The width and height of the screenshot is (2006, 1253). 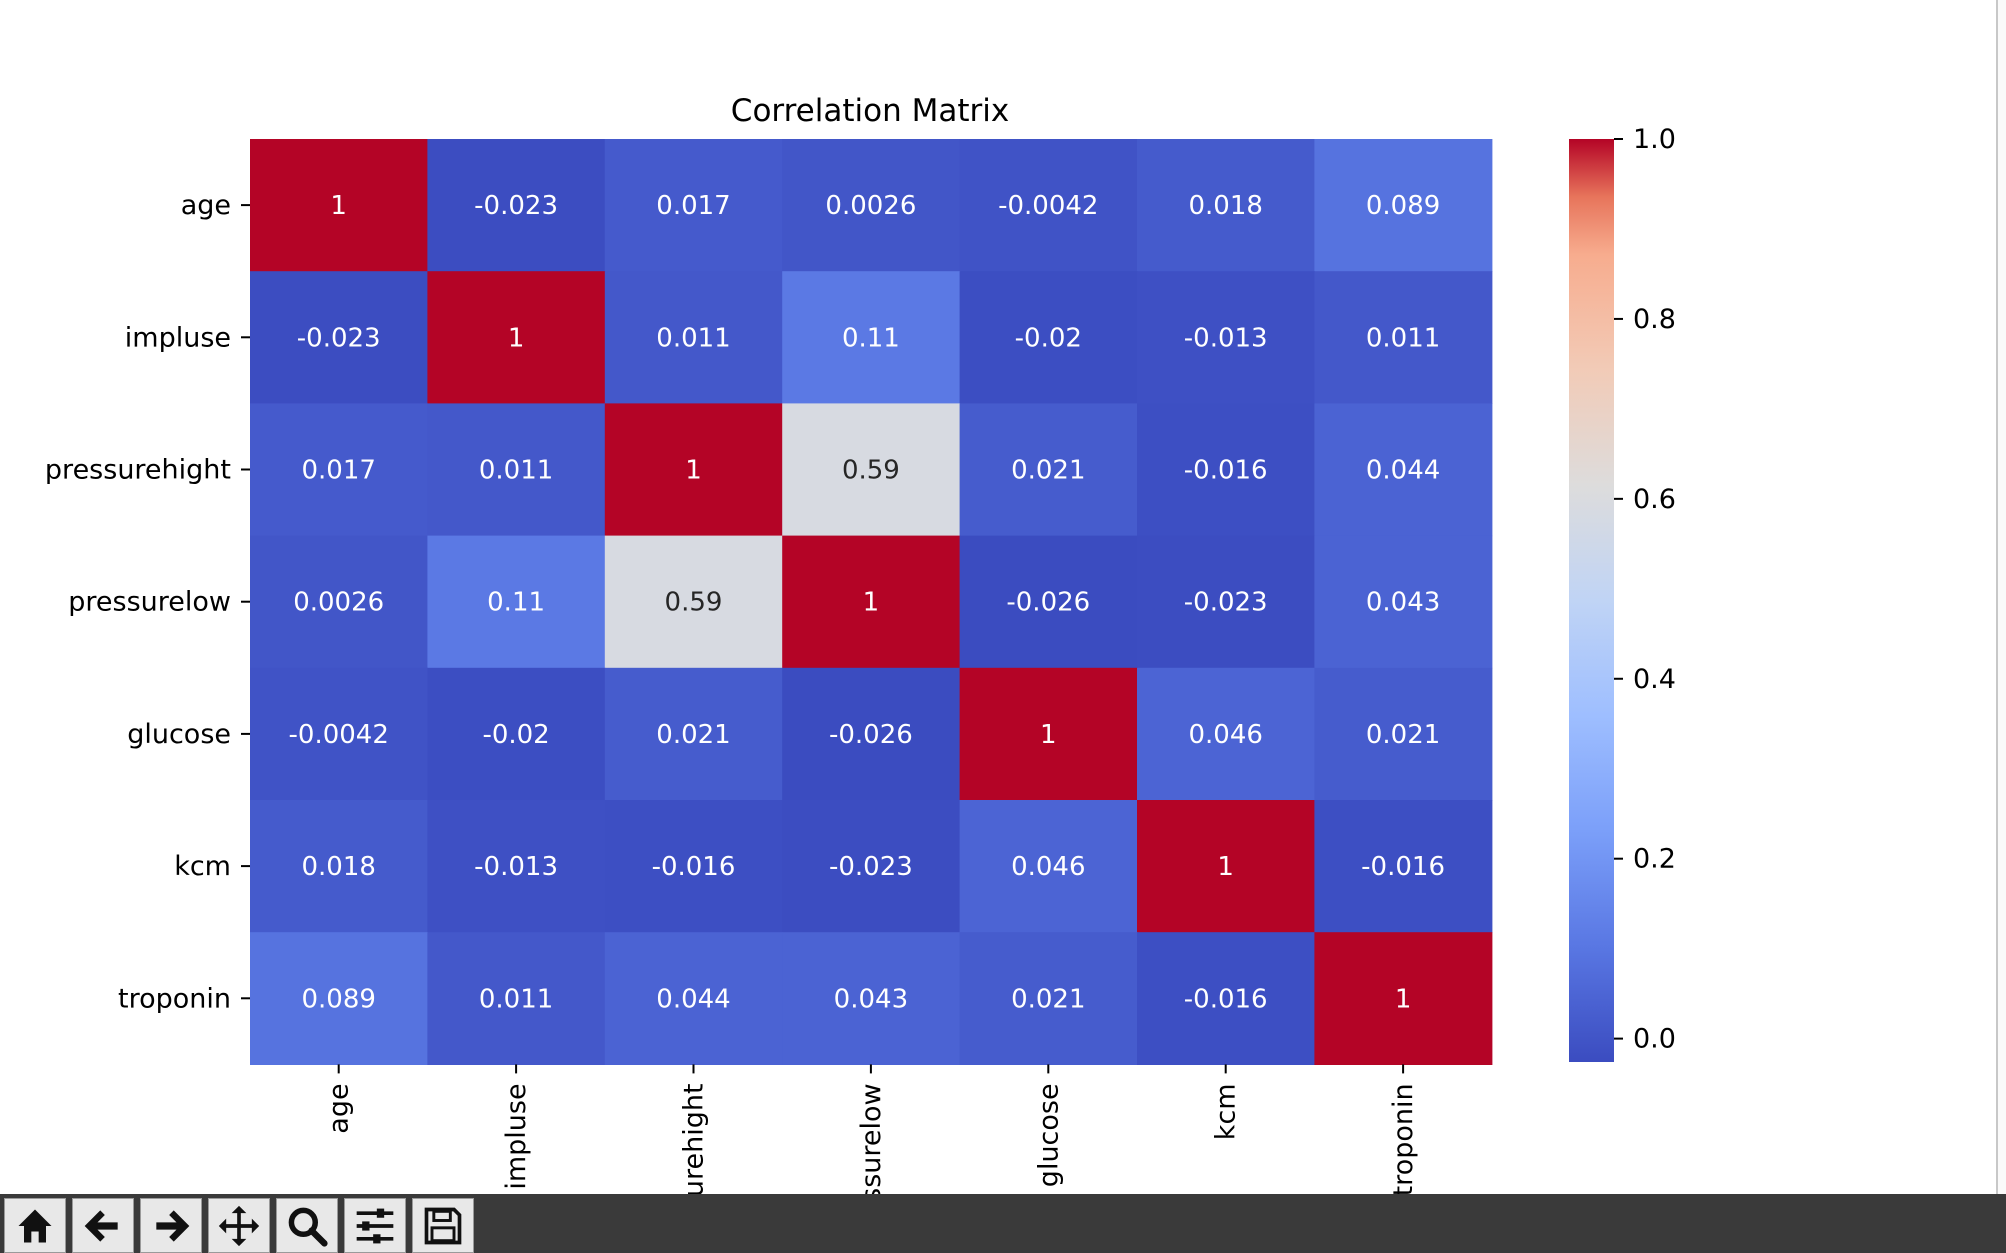 What do you see at coordinates (138, 470) in the screenshot?
I see `y-tick-label: pressurehight` at bounding box center [138, 470].